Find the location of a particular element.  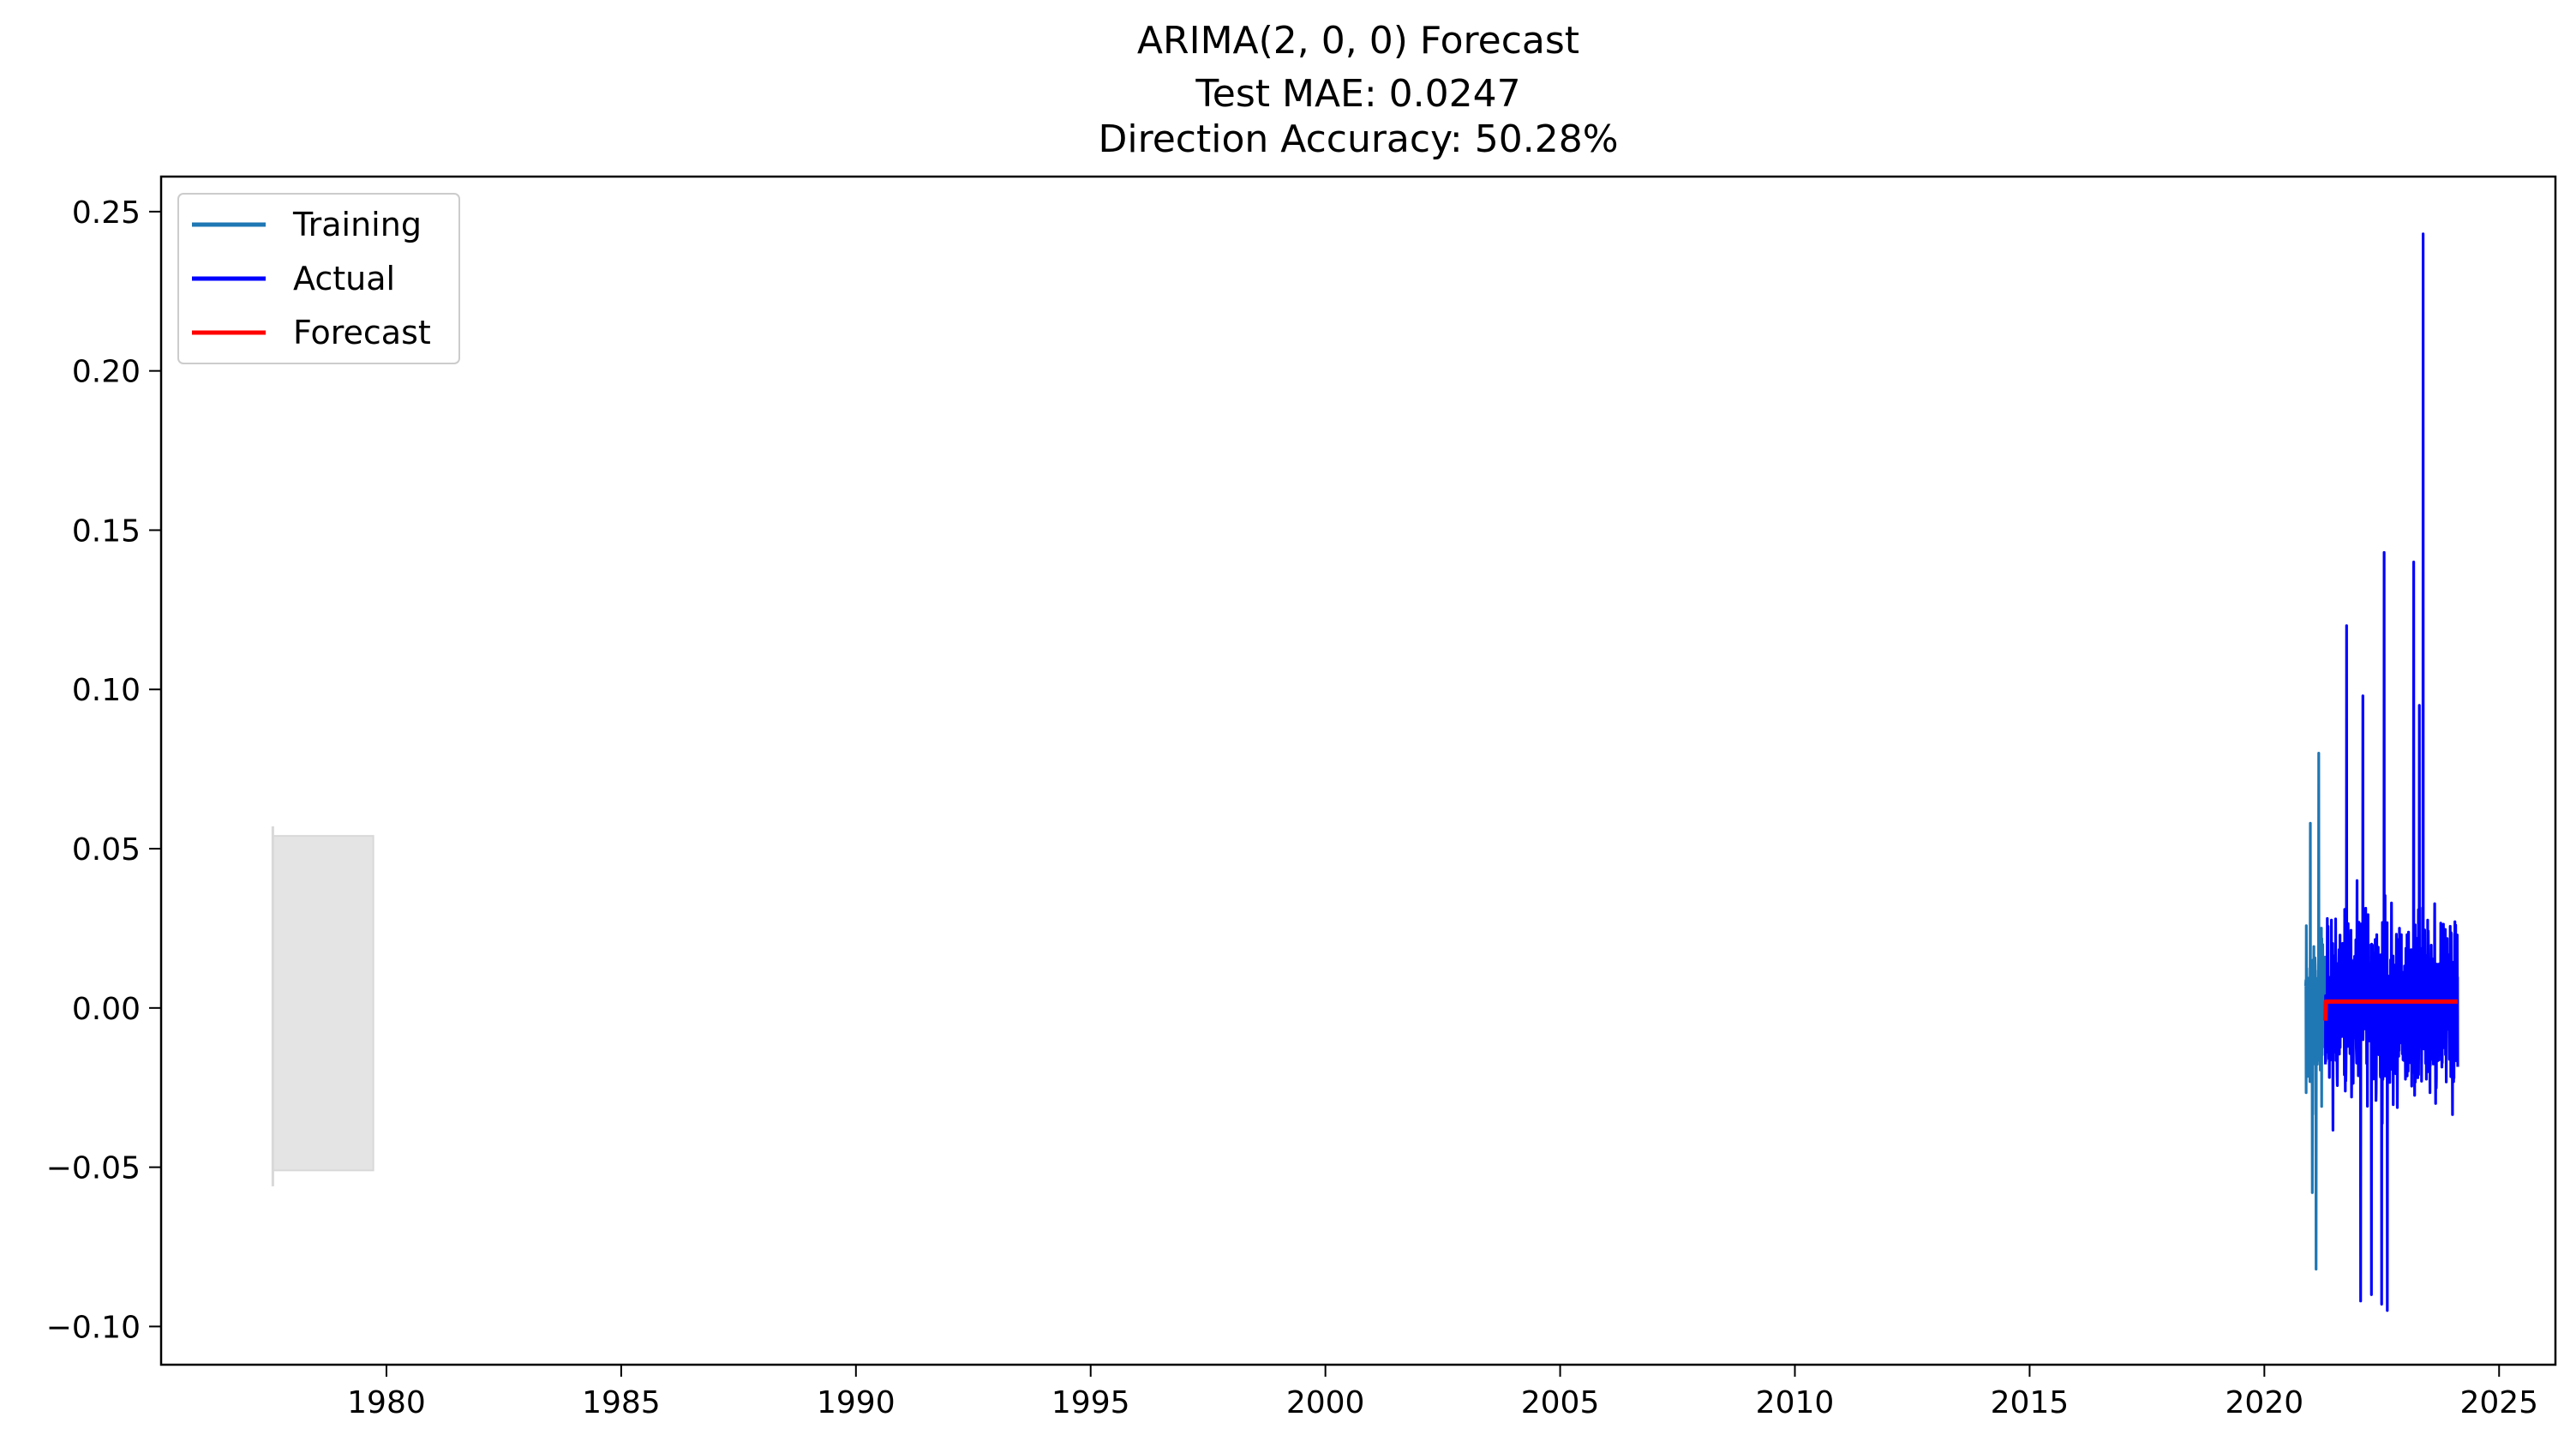

legend: Training Actual Forecast is located at coordinates (318, 278).